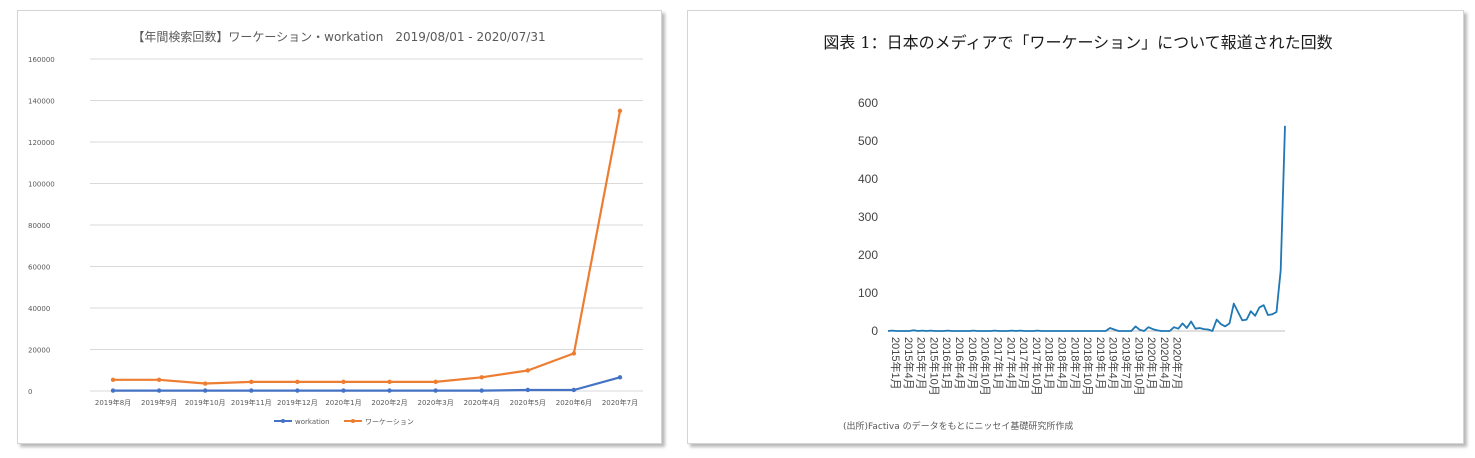  I want to click on x-tick-label: 2019年9月, so click(159, 402).